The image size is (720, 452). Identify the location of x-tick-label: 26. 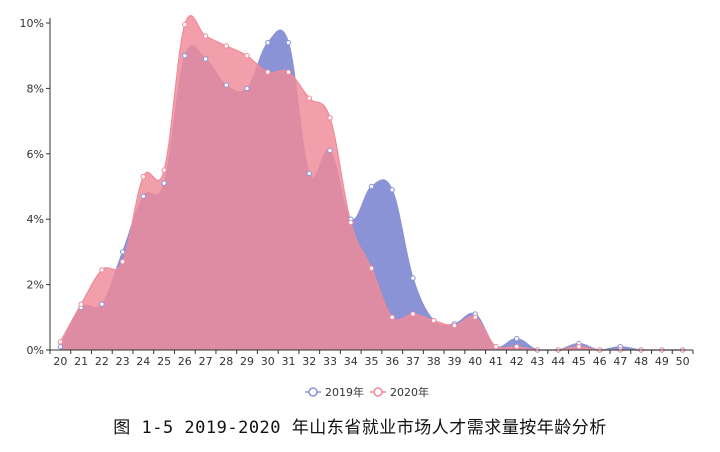
(185, 361).